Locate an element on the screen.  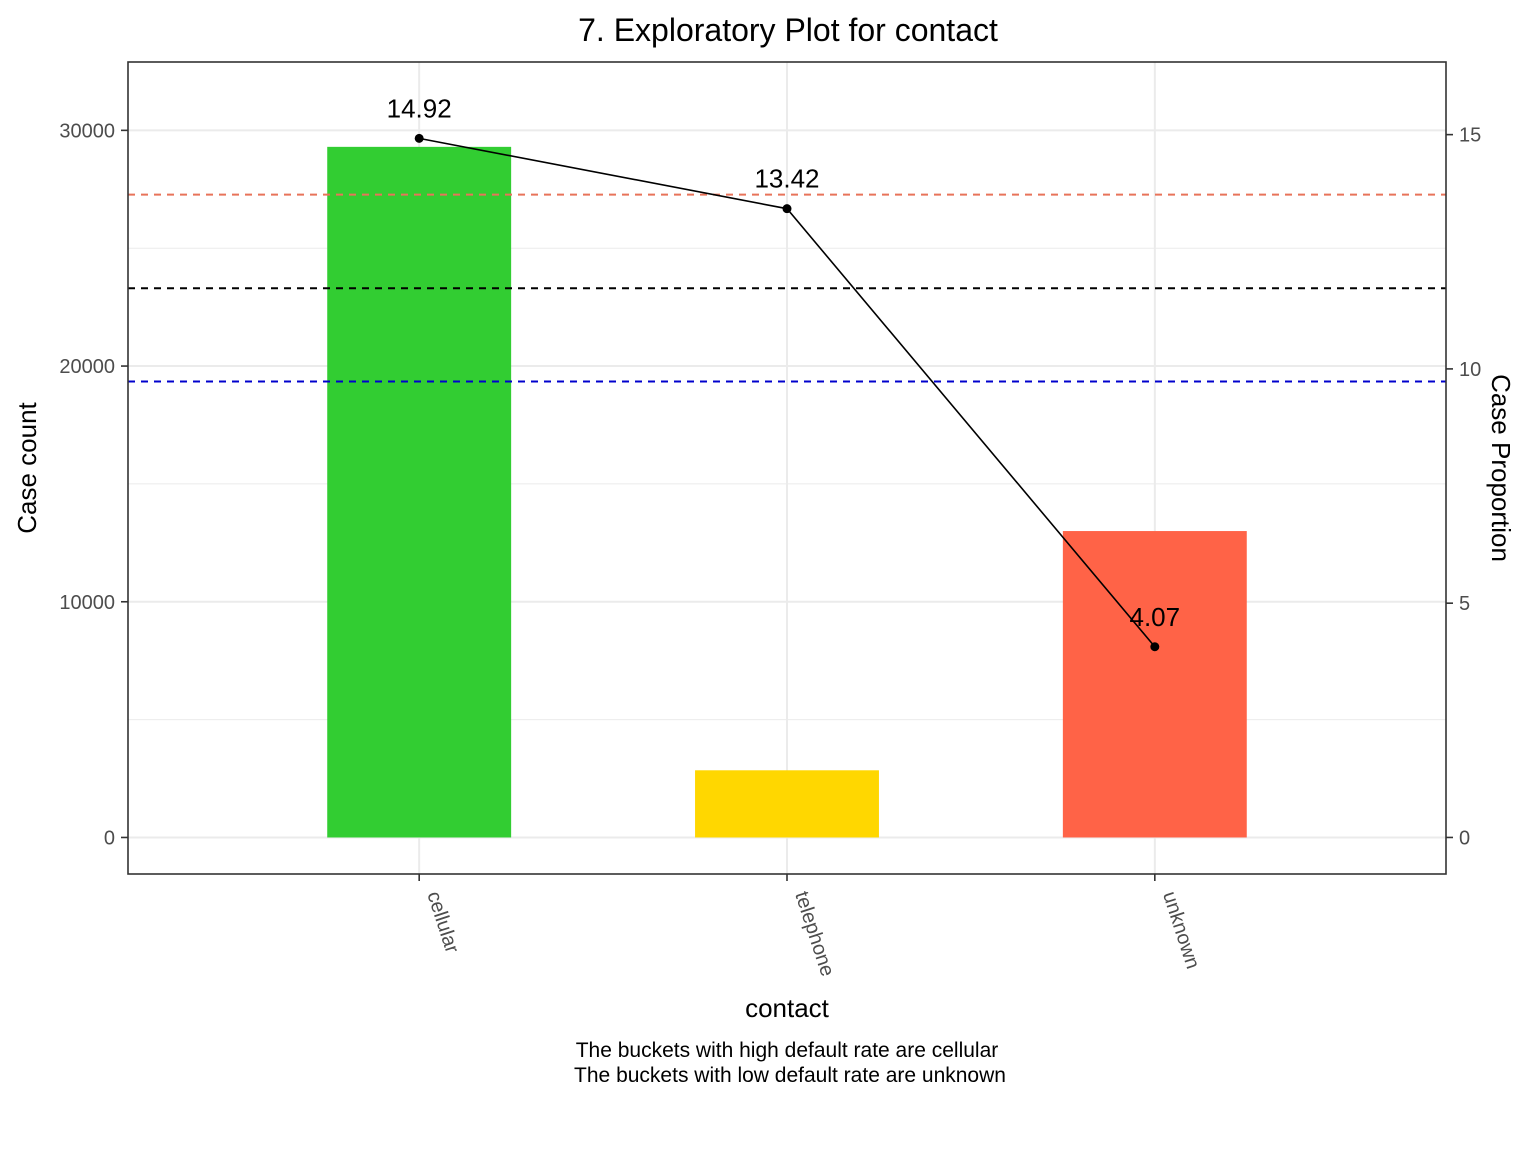
proportion-point-cellular is located at coordinates (419, 138).